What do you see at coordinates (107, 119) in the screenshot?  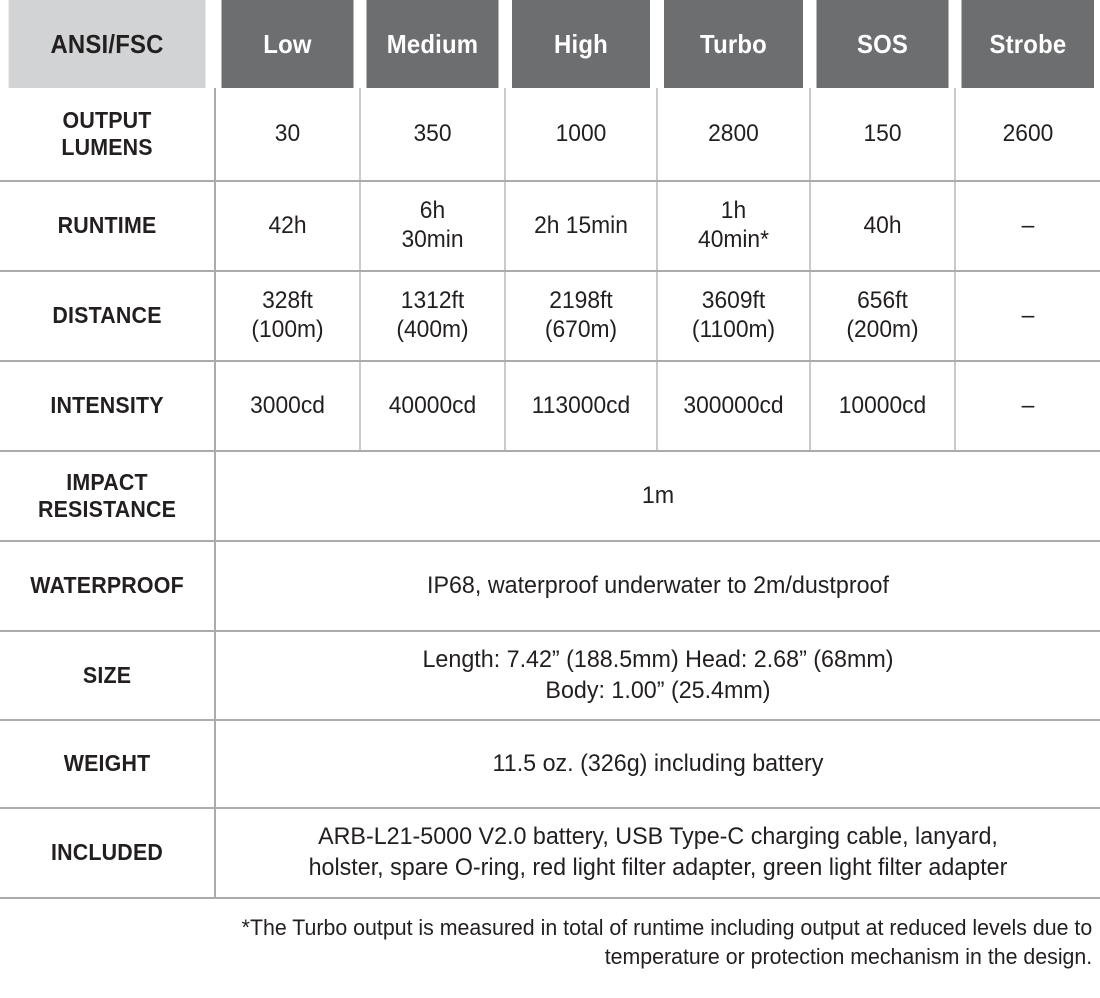 I see `row-label-line-1: OUTPUT` at bounding box center [107, 119].